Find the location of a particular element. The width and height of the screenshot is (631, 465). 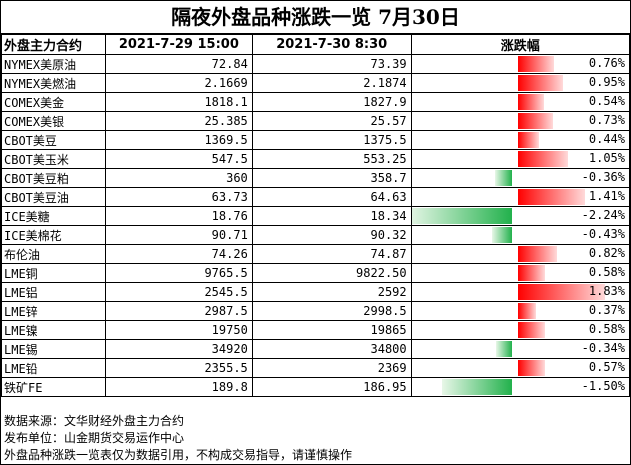

curr-price: 2592 is located at coordinates (331, 292).